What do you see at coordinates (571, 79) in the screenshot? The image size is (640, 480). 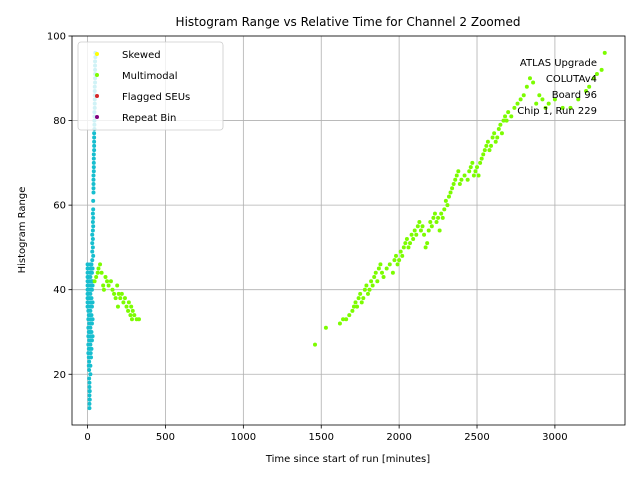 I see `annotation-line-2: COLUTAv4` at bounding box center [571, 79].